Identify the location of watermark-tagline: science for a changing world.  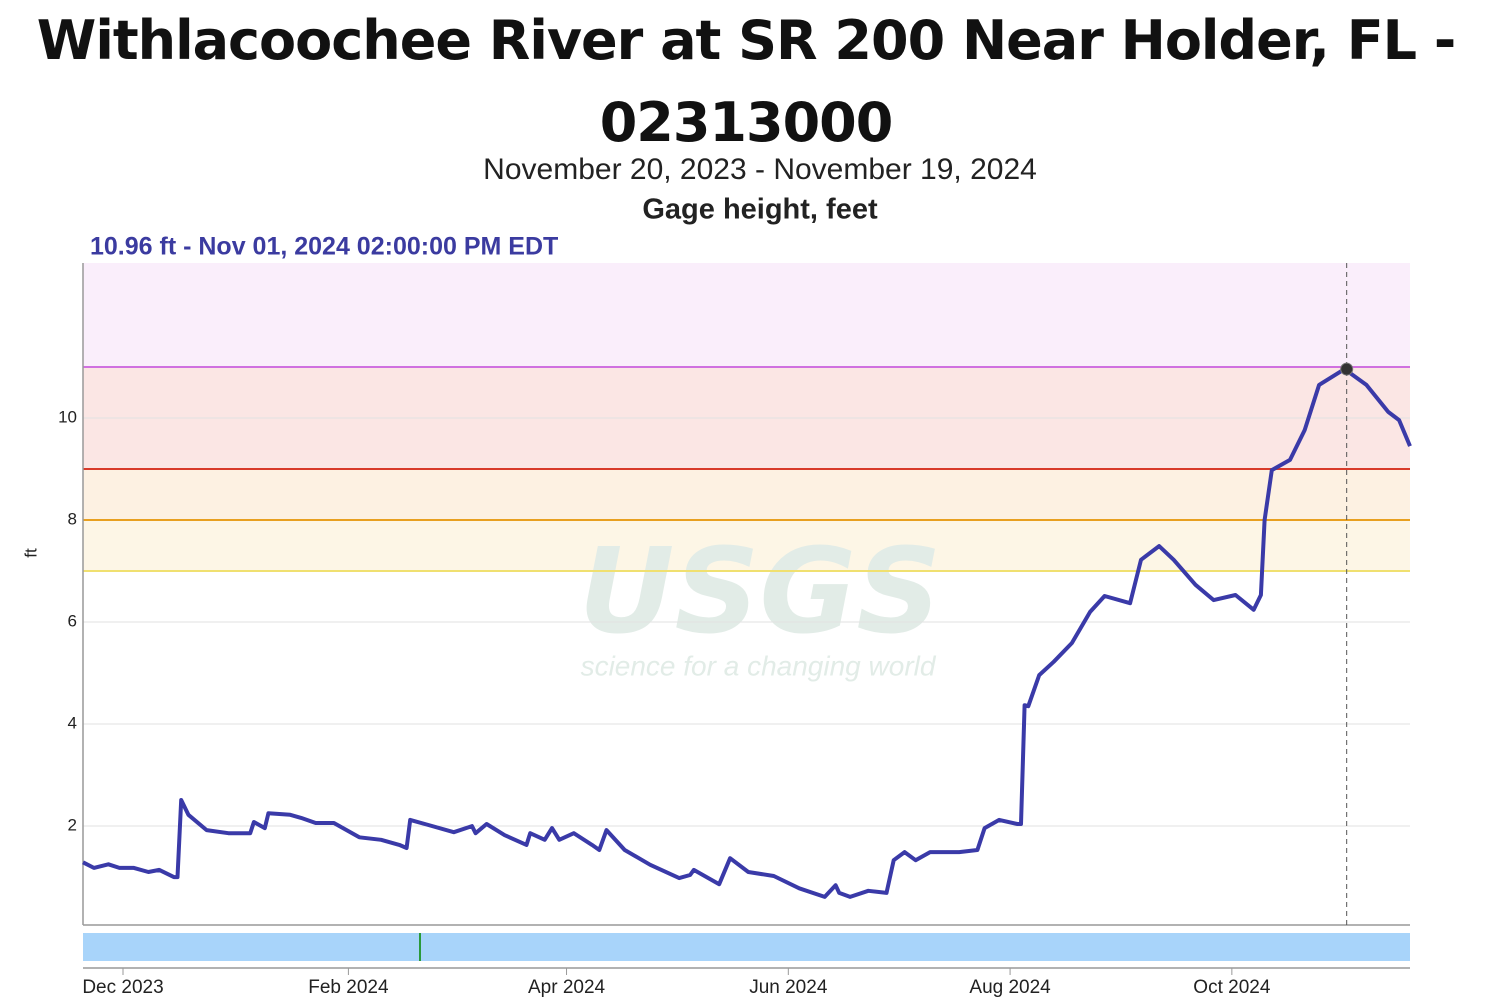
(759, 665).